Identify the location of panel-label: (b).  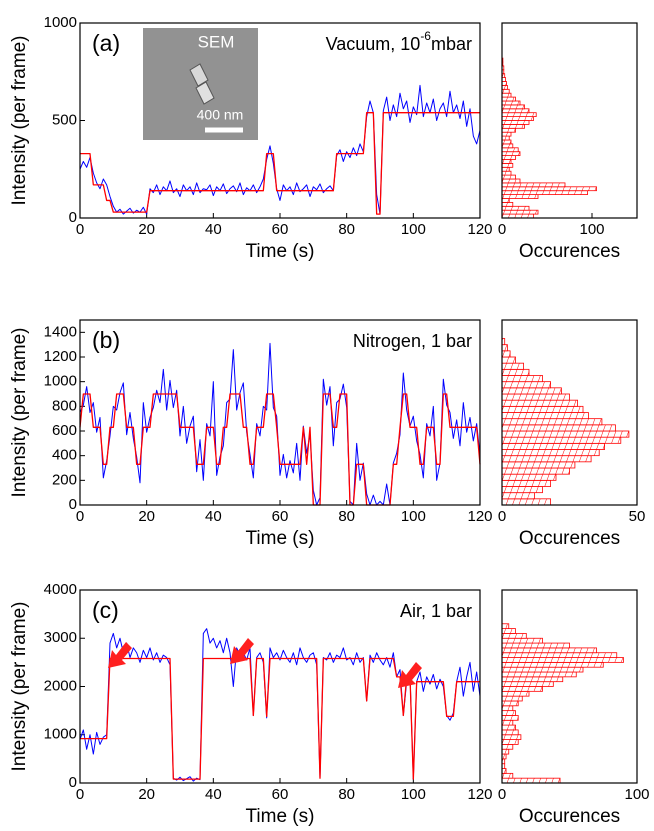
(106, 340).